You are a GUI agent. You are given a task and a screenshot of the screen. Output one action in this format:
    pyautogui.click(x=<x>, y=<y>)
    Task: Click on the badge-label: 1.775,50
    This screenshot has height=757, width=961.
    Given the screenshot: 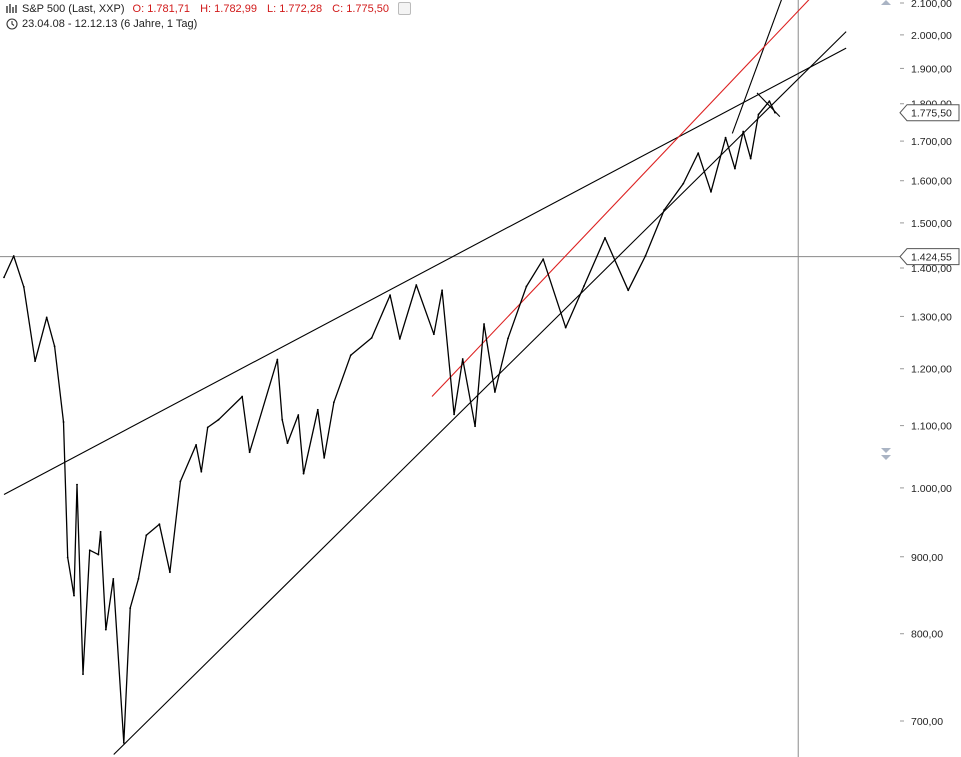 What is the action you would take?
    pyautogui.click(x=931, y=114)
    